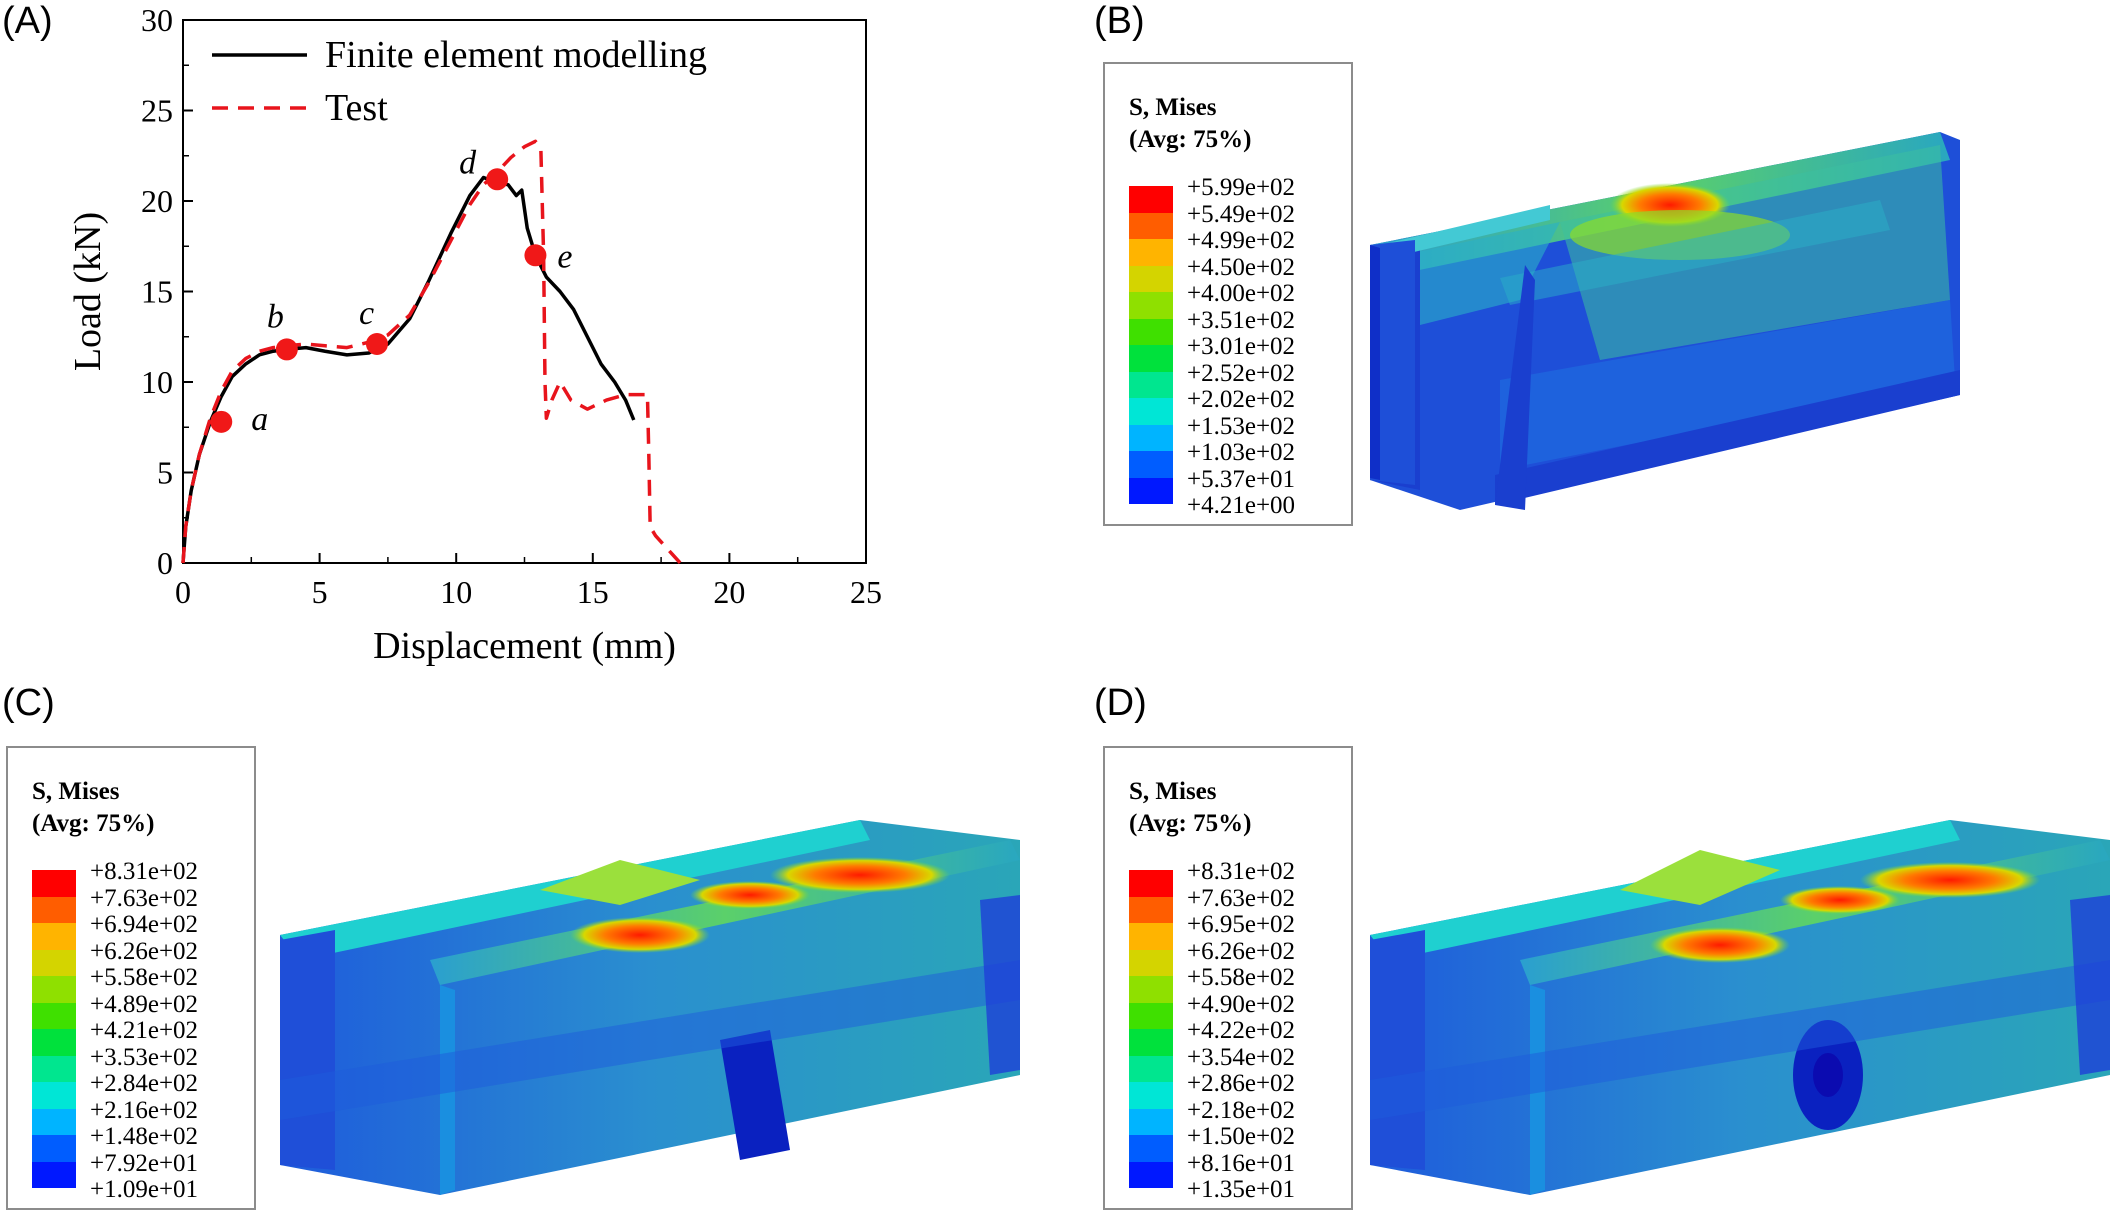 The width and height of the screenshot is (2118, 1213). Describe the element at coordinates (221, 421) in the screenshot. I see `data-point-a` at that location.